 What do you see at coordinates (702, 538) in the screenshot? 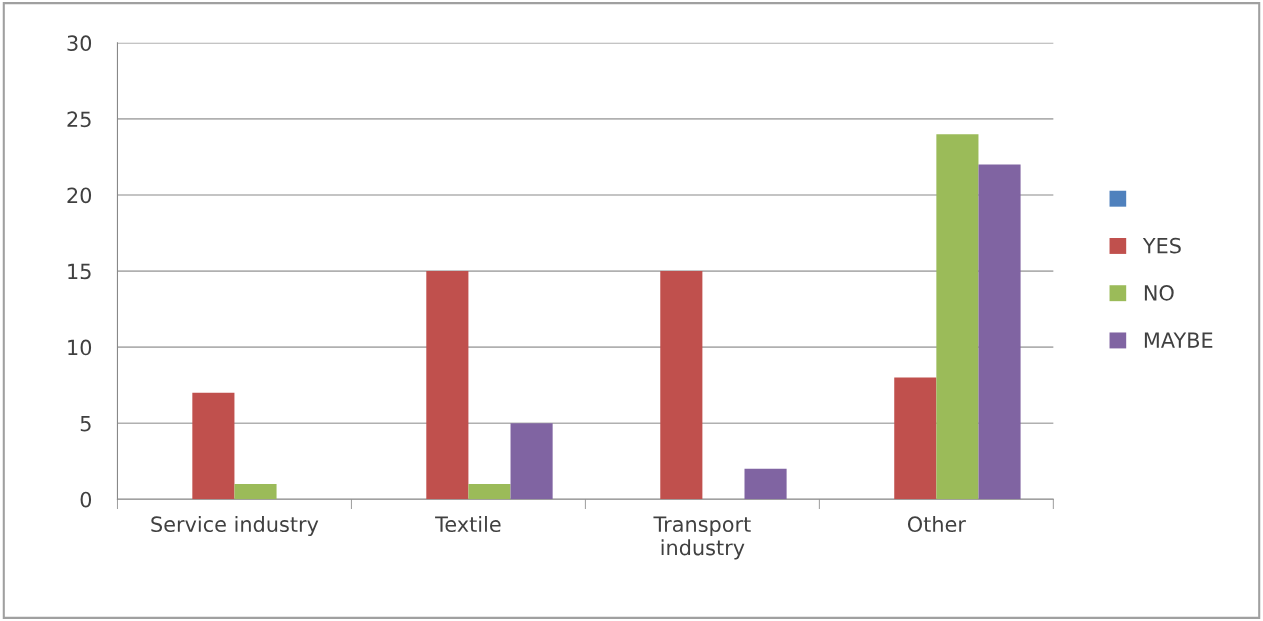
I see `x-tick-label: Transport industry` at bounding box center [702, 538].